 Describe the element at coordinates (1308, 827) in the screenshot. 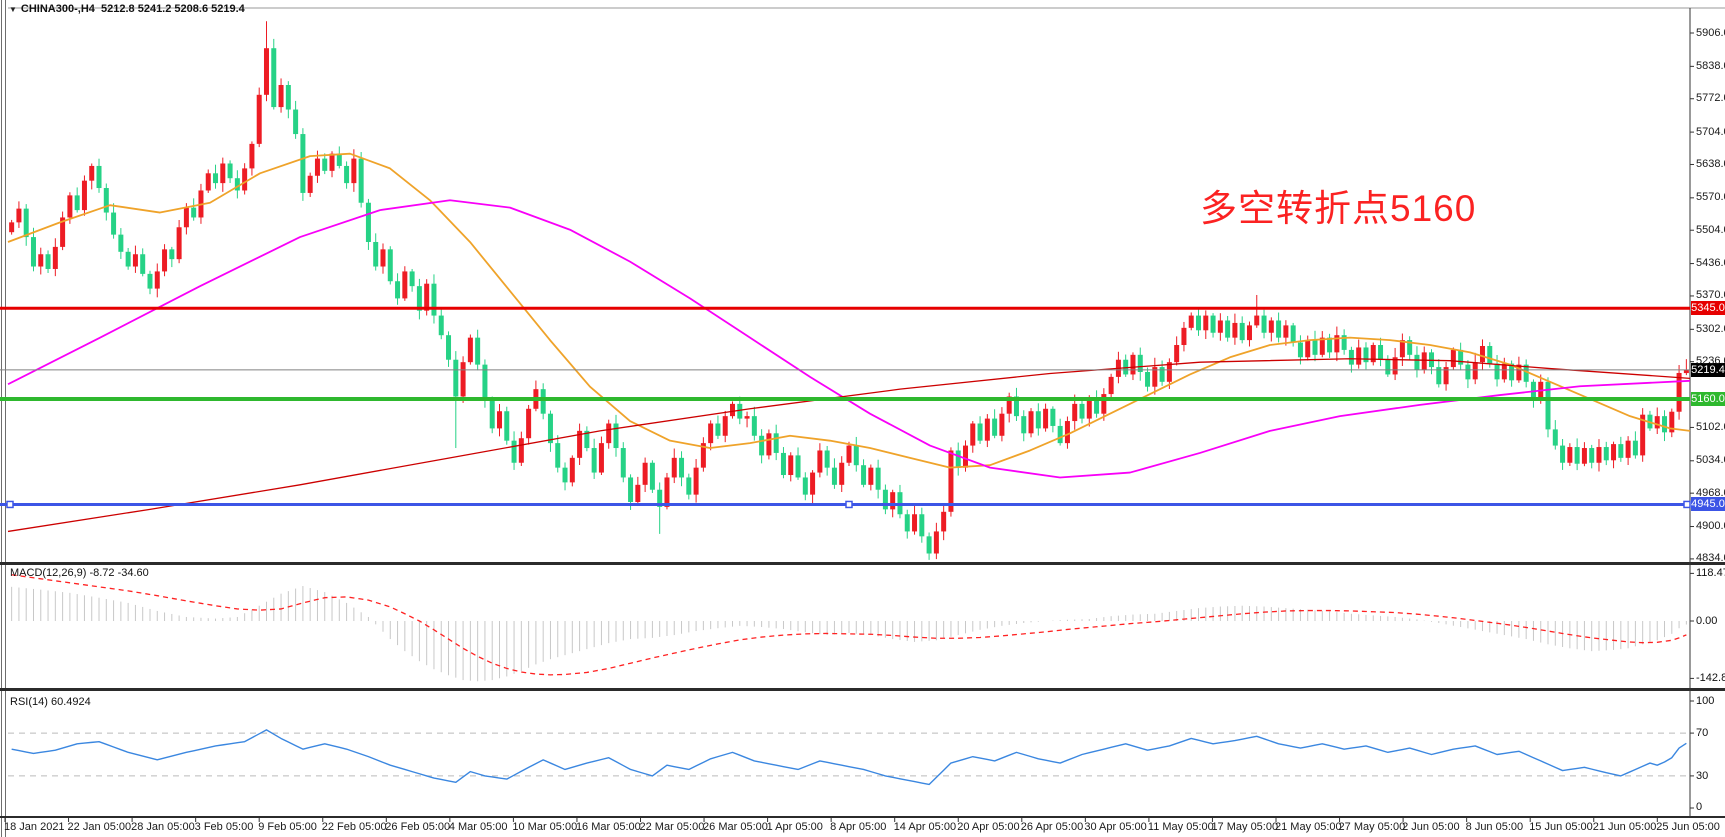

I see `time-axis-label: 21 May 05:00` at that location.